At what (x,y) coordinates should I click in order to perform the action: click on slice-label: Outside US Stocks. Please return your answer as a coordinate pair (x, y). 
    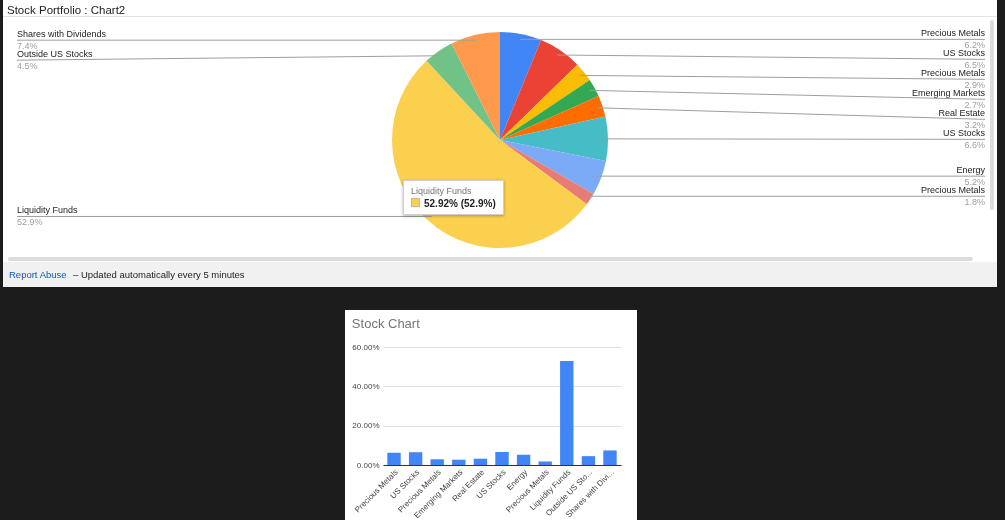
    Looking at the image, I should click on (55, 54).